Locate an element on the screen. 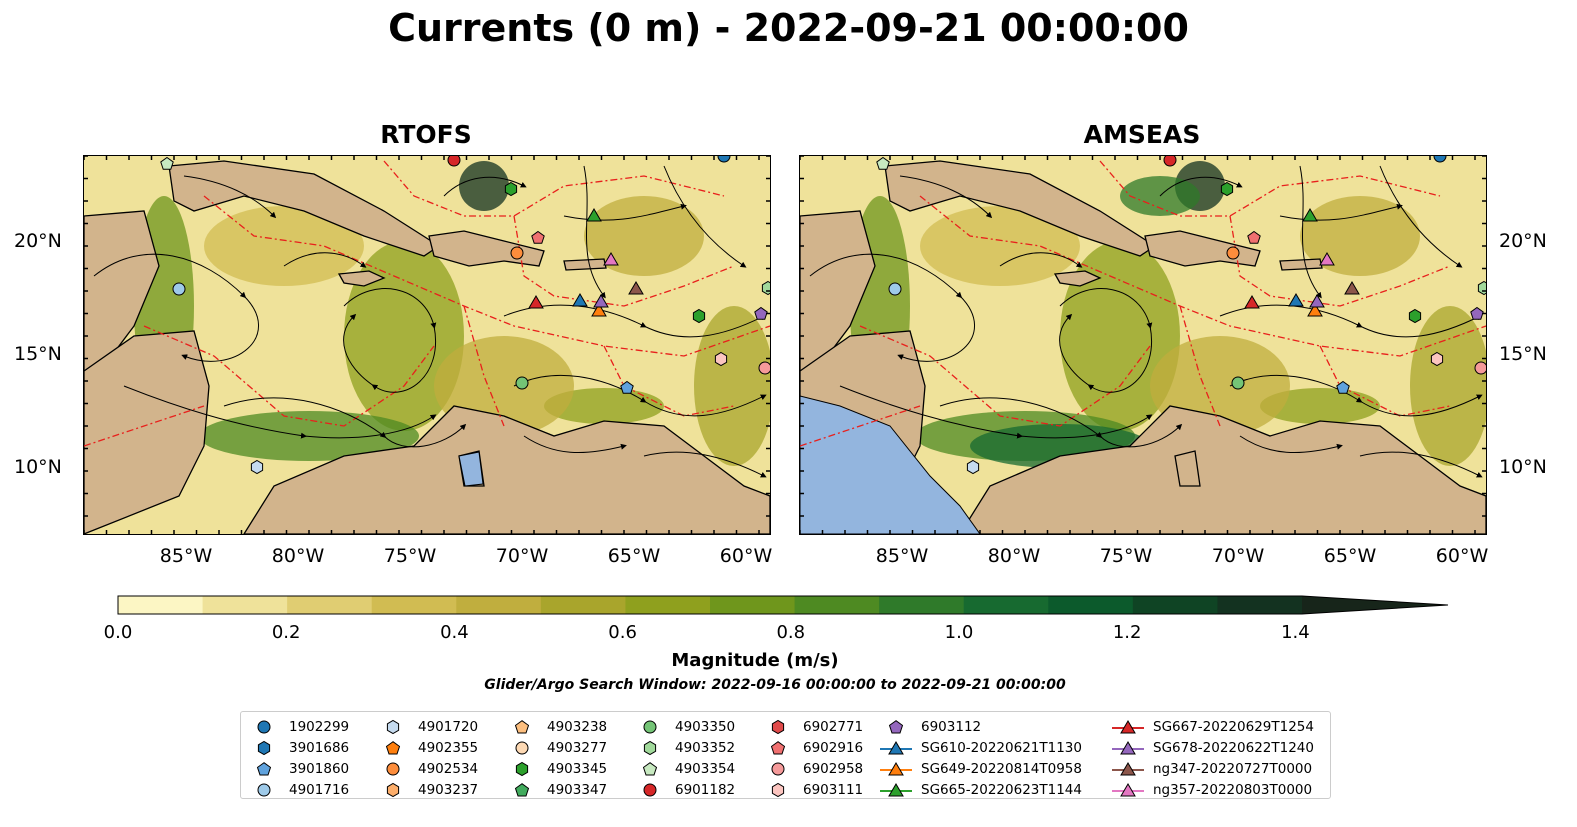  legend-item: 6902771 is located at coordinates (812, 726).